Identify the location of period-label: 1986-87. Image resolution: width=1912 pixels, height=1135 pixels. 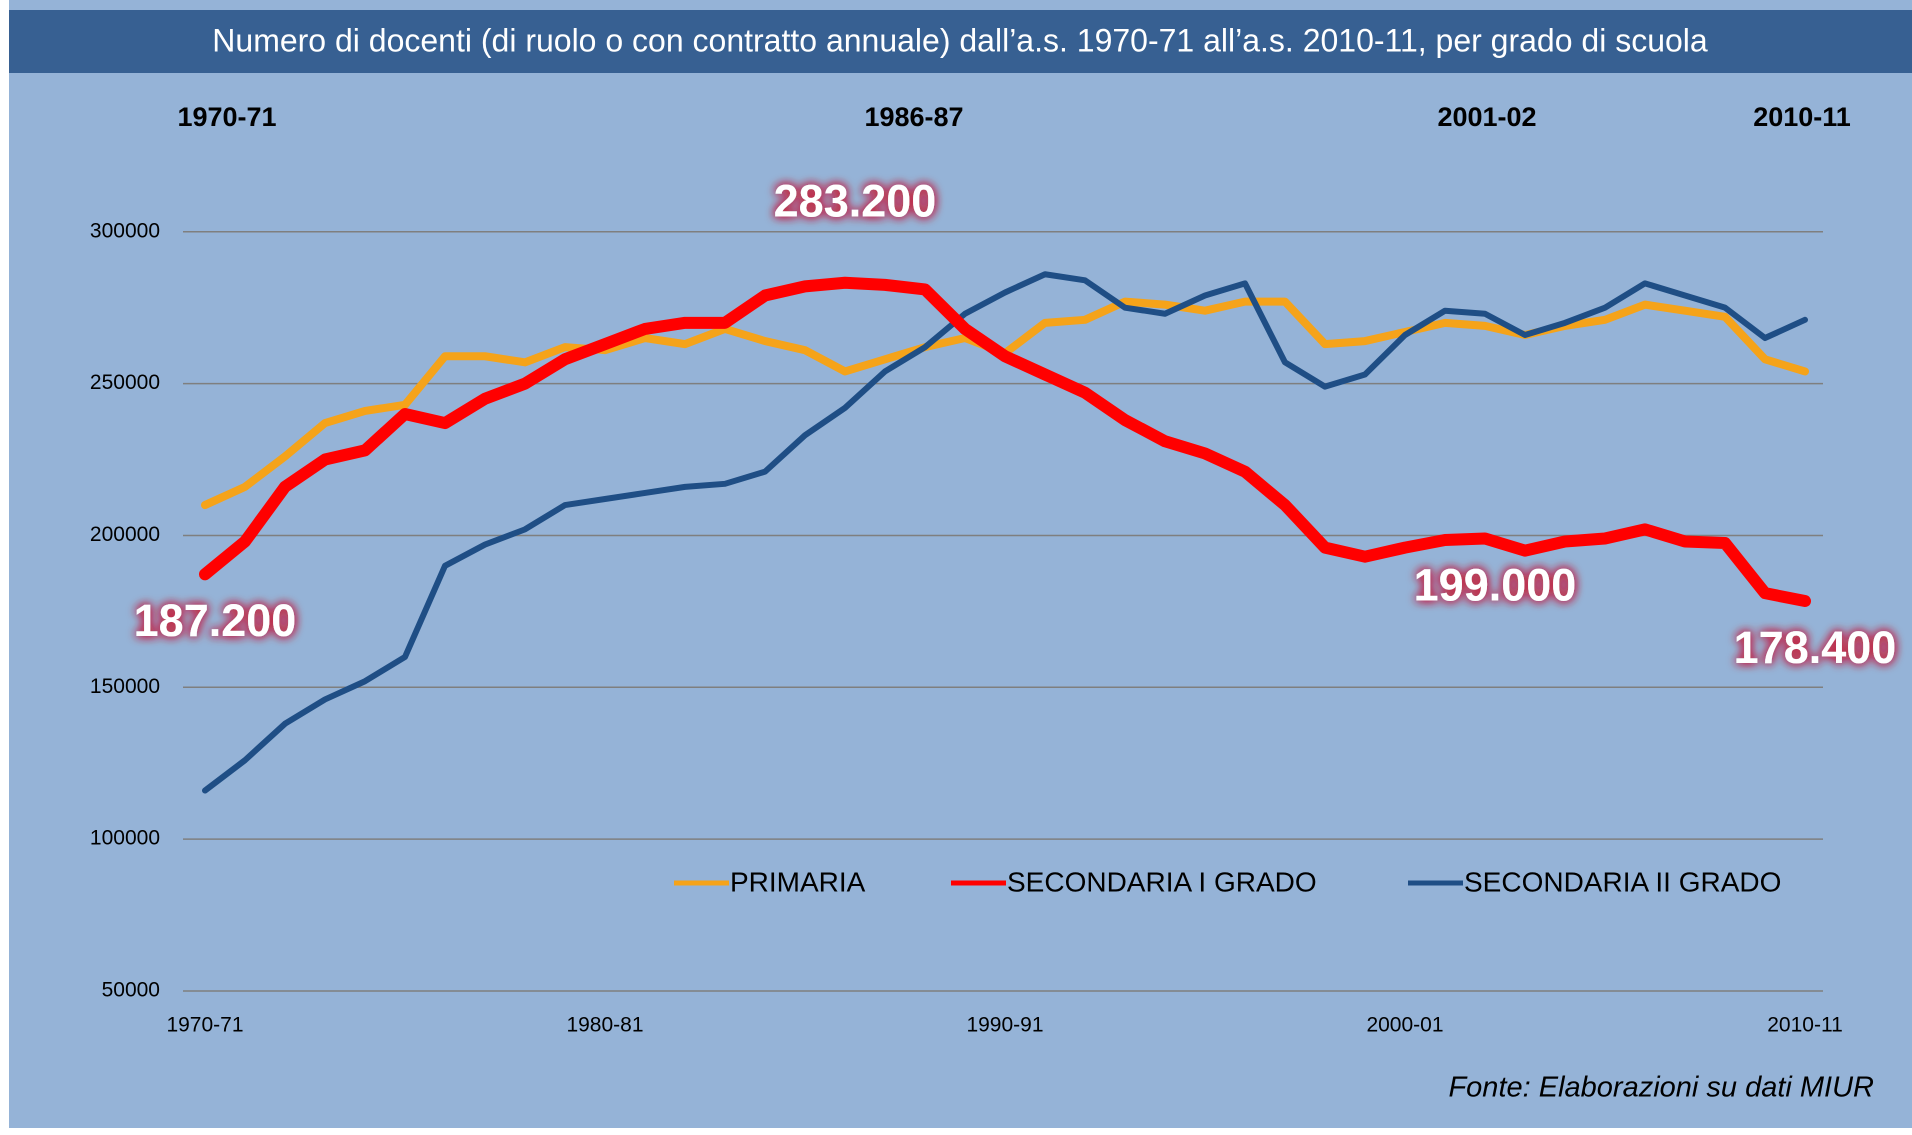
(913, 117).